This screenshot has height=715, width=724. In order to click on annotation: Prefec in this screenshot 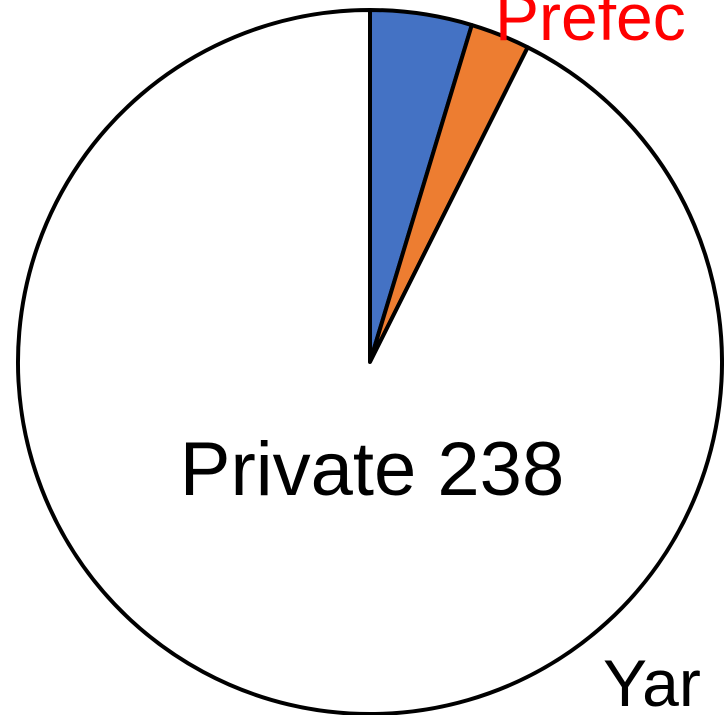, I will do `click(590, 27)`.